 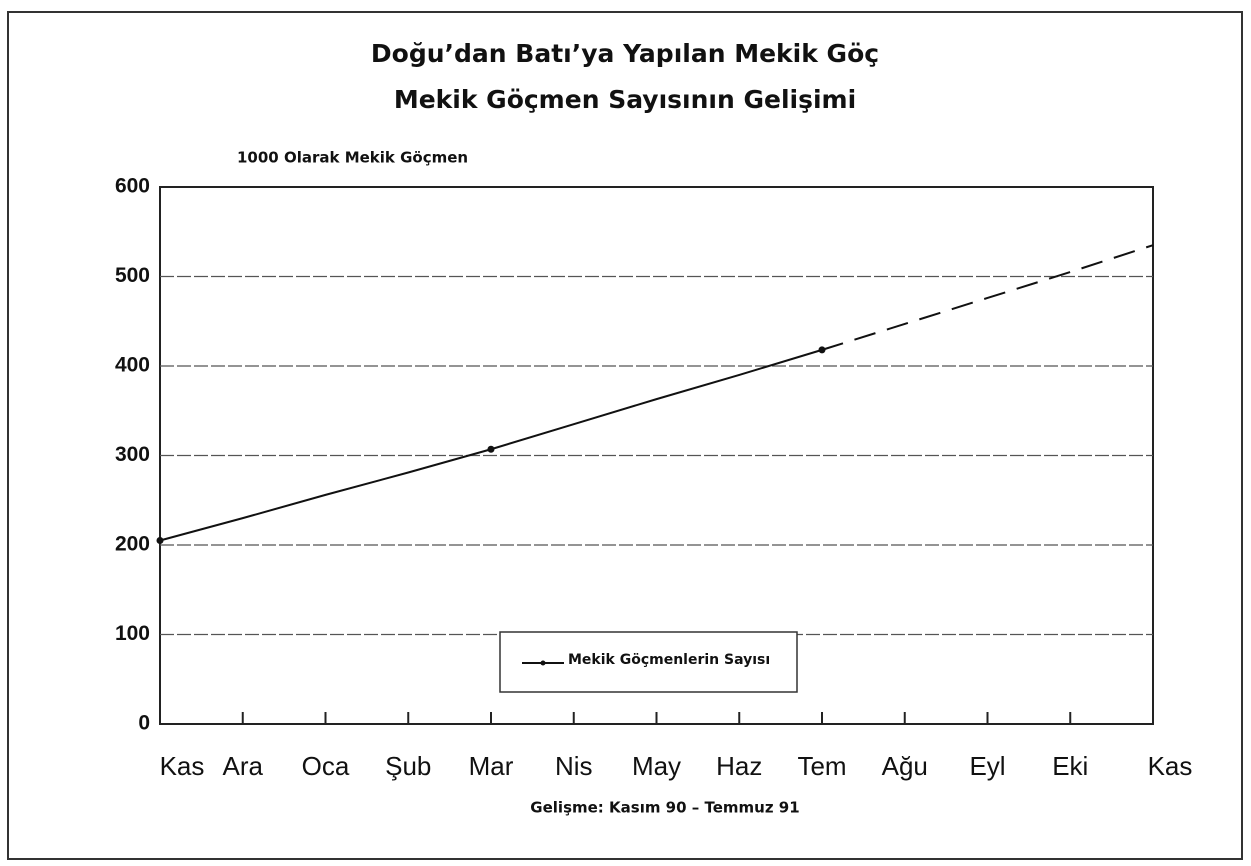 What do you see at coordinates (326, 766) in the screenshot?
I see `x-tick-label: Oca` at bounding box center [326, 766].